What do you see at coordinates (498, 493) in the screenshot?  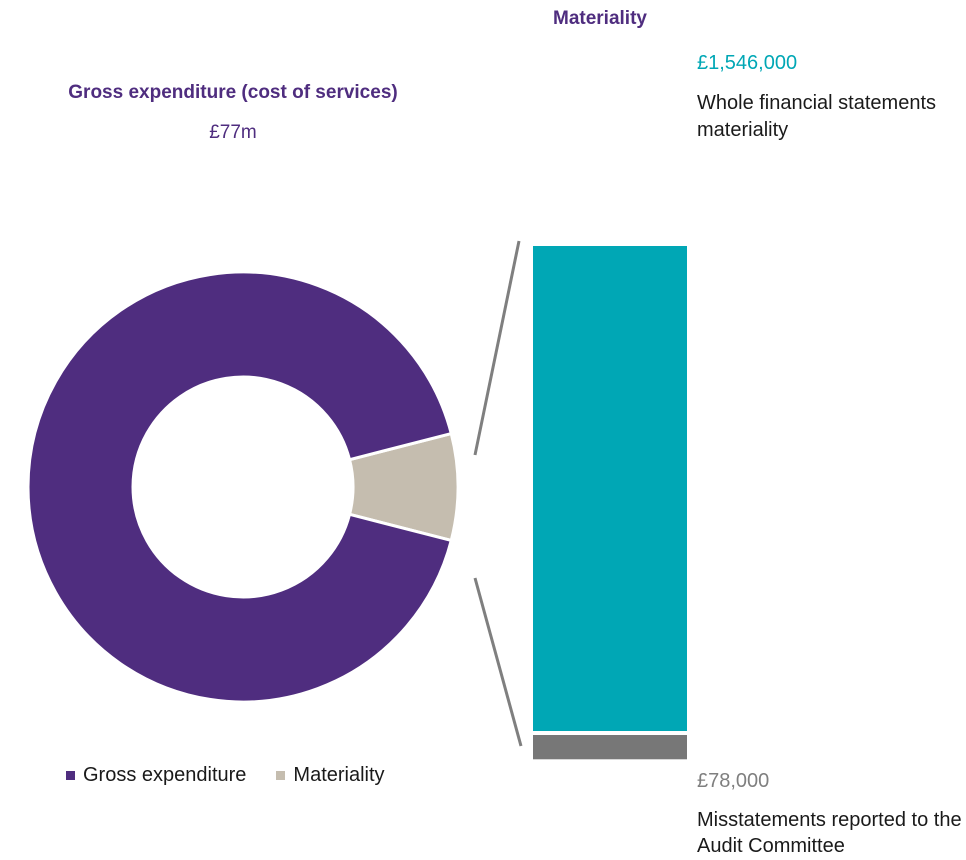 I see `bar-connector-lines` at bounding box center [498, 493].